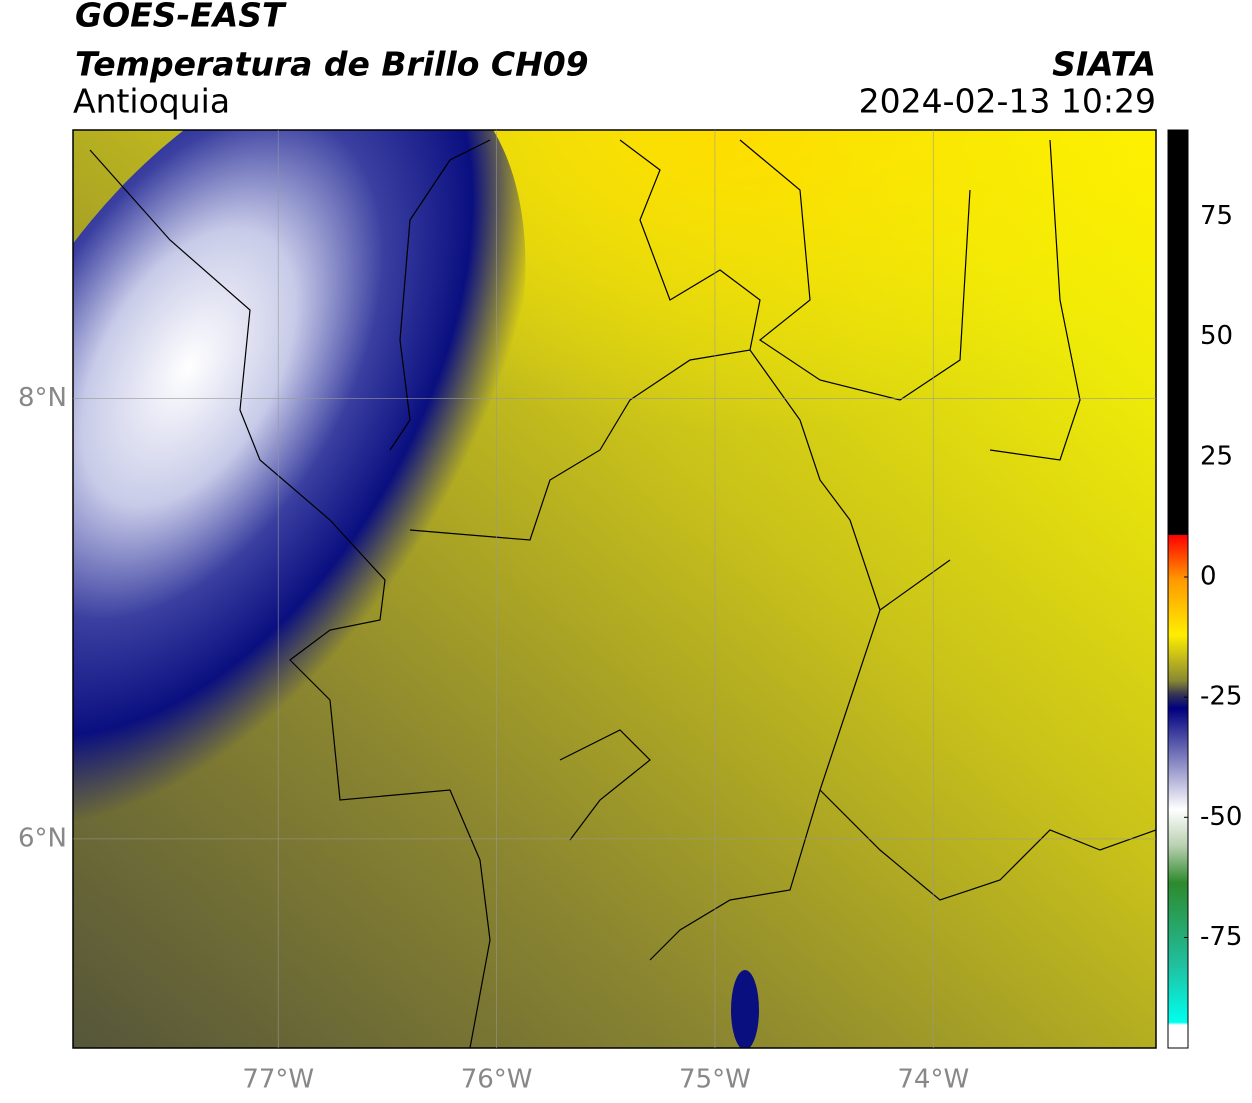 This screenshot has width=1252, height=1103. I want to click on y-tick-label: 6°N, so click(42, 838).